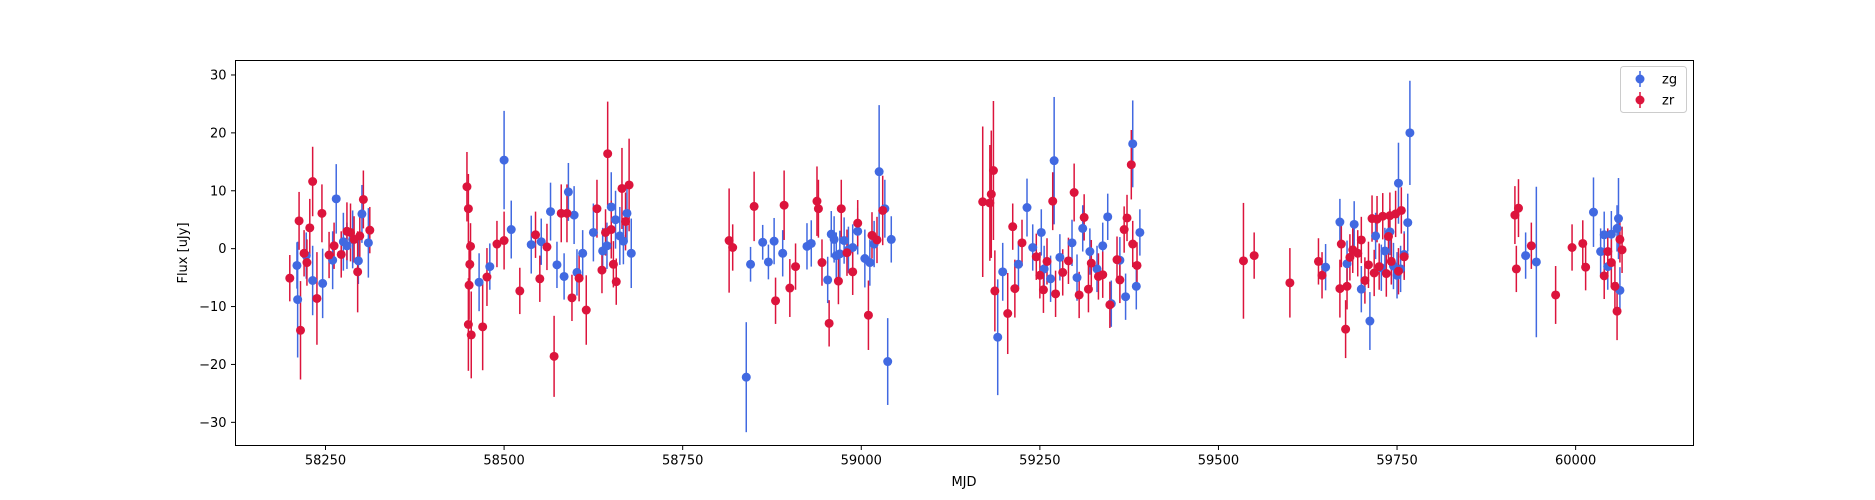 Image resolution: width=1875 pixels, height=500 pixels. I want to click on x-tick-label: 59000, so click(861, 461).